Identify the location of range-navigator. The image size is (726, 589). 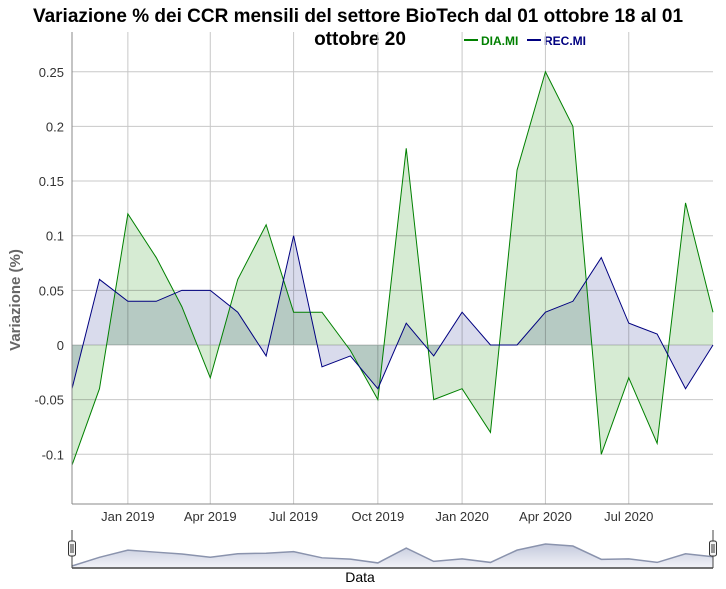
(392, 549).